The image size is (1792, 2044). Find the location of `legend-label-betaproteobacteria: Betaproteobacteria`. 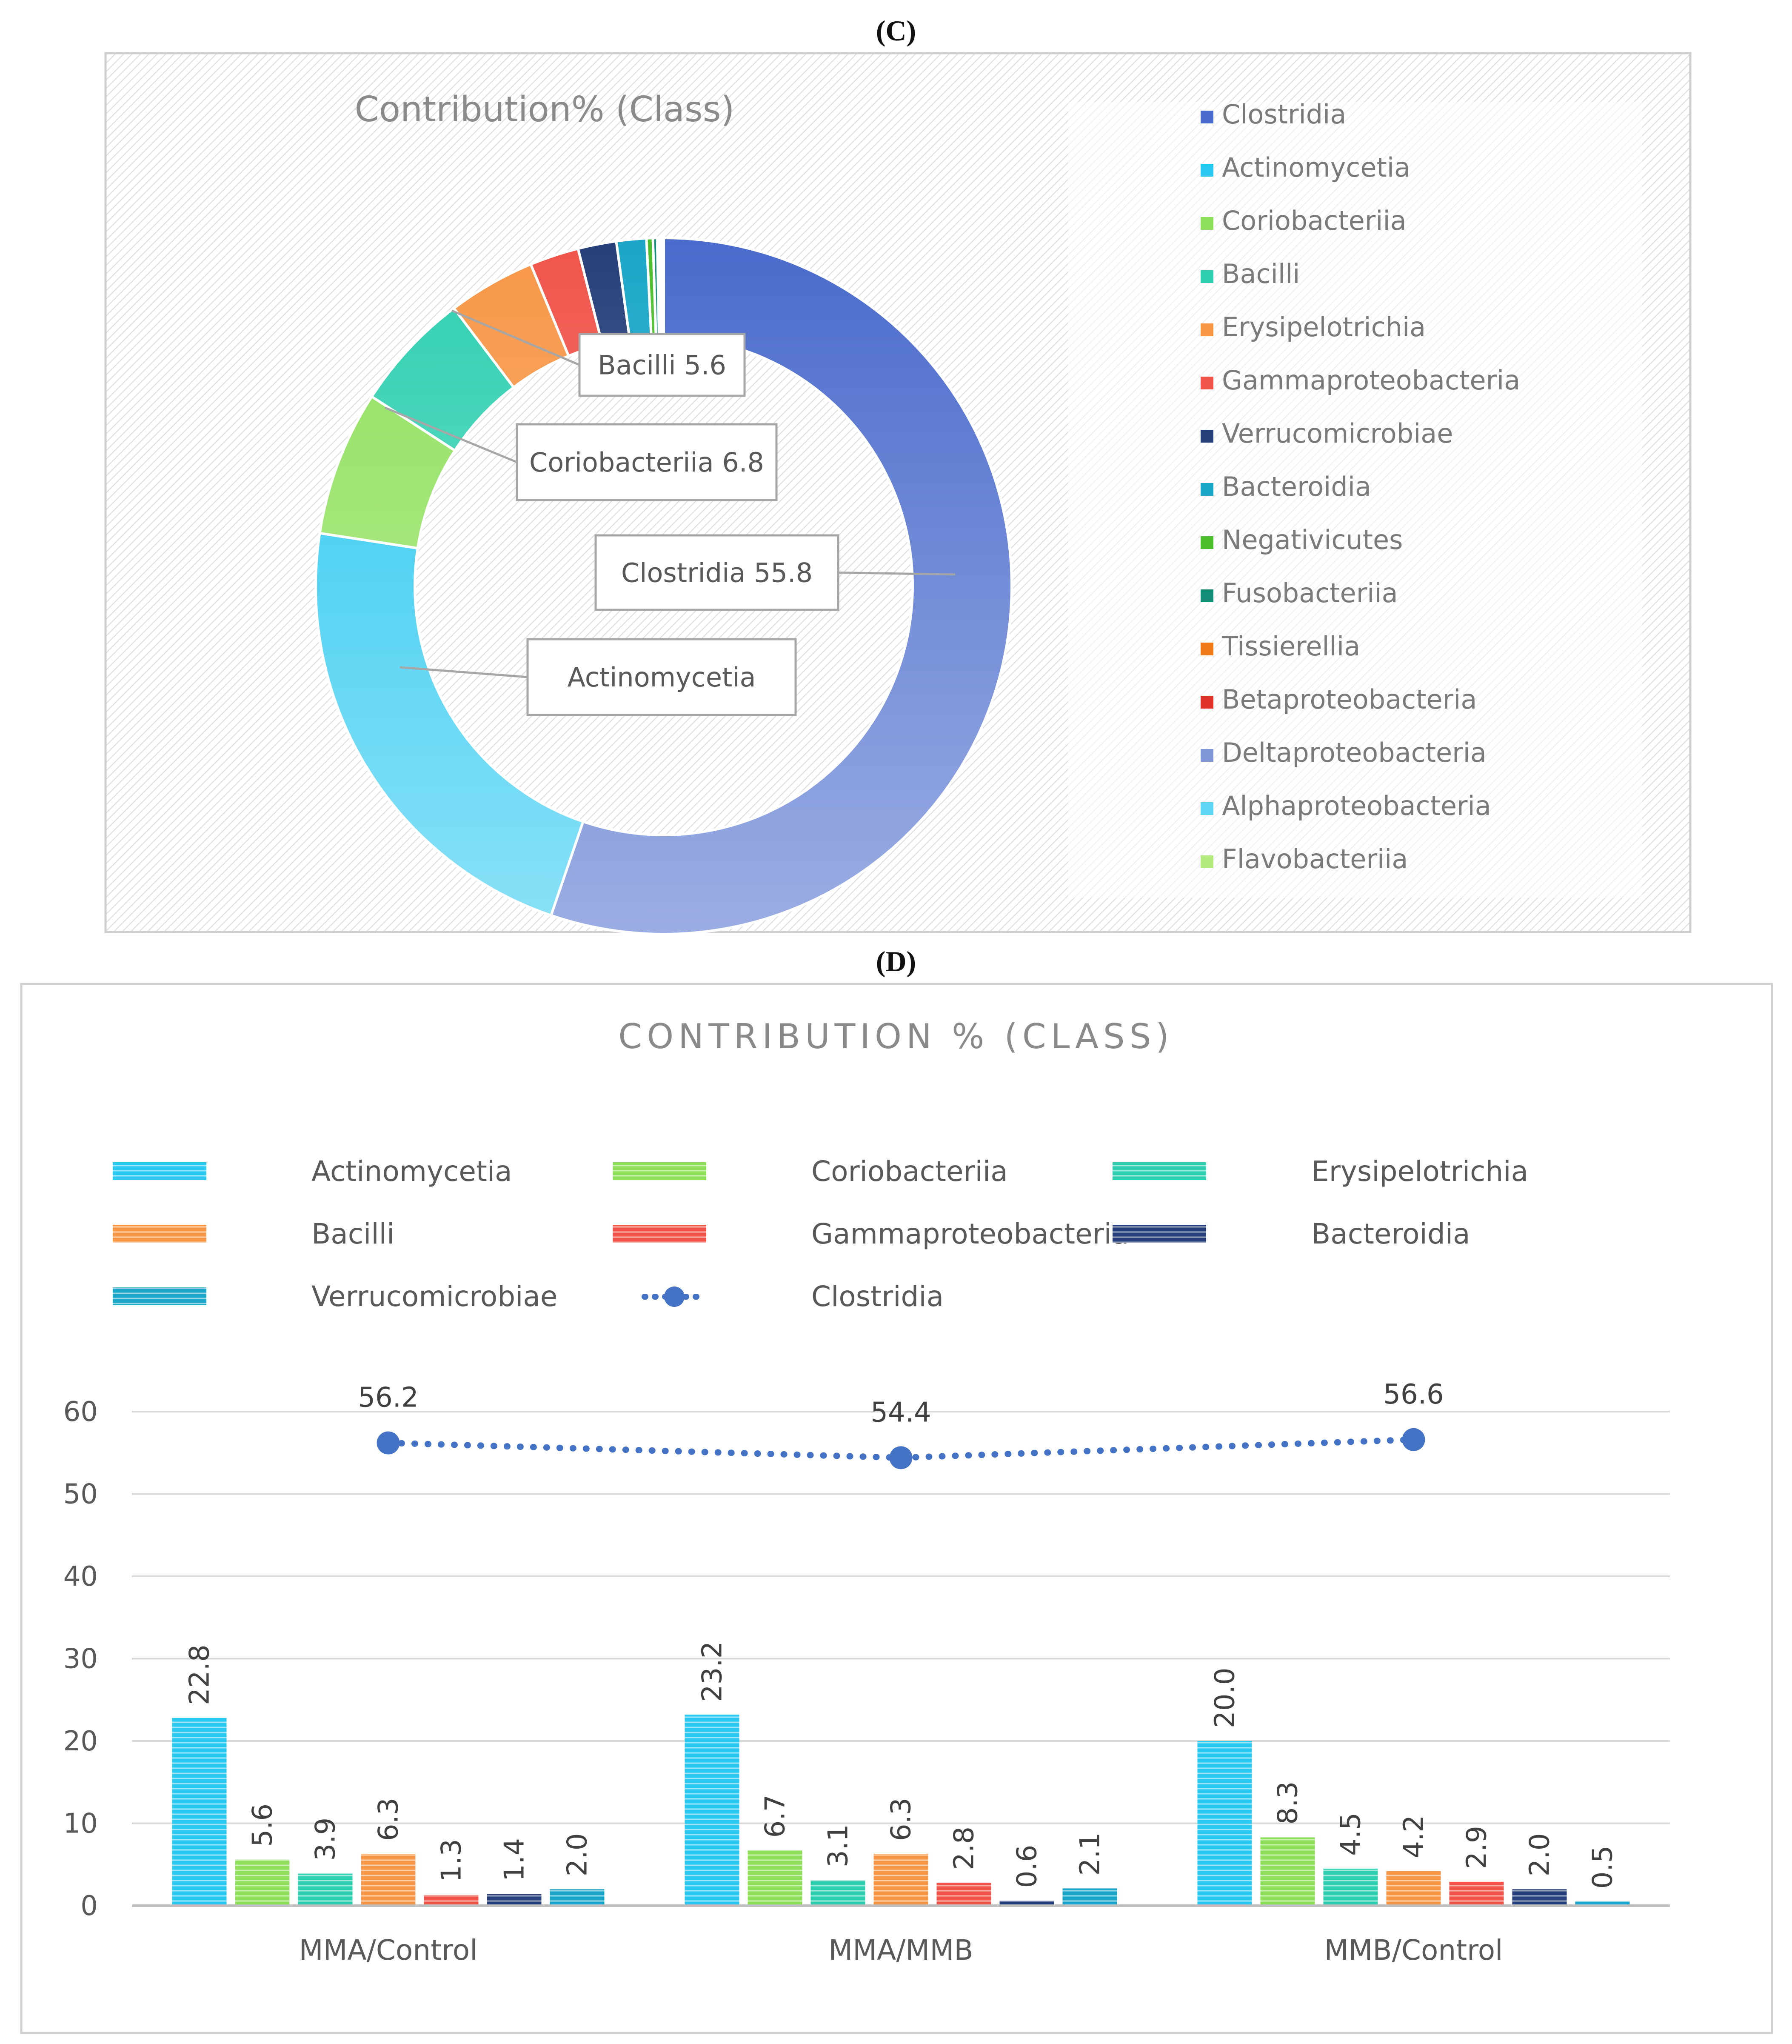

legend-label-betaproteobacteria: Betaproteobacteria is located at coordinates (1349, 699).